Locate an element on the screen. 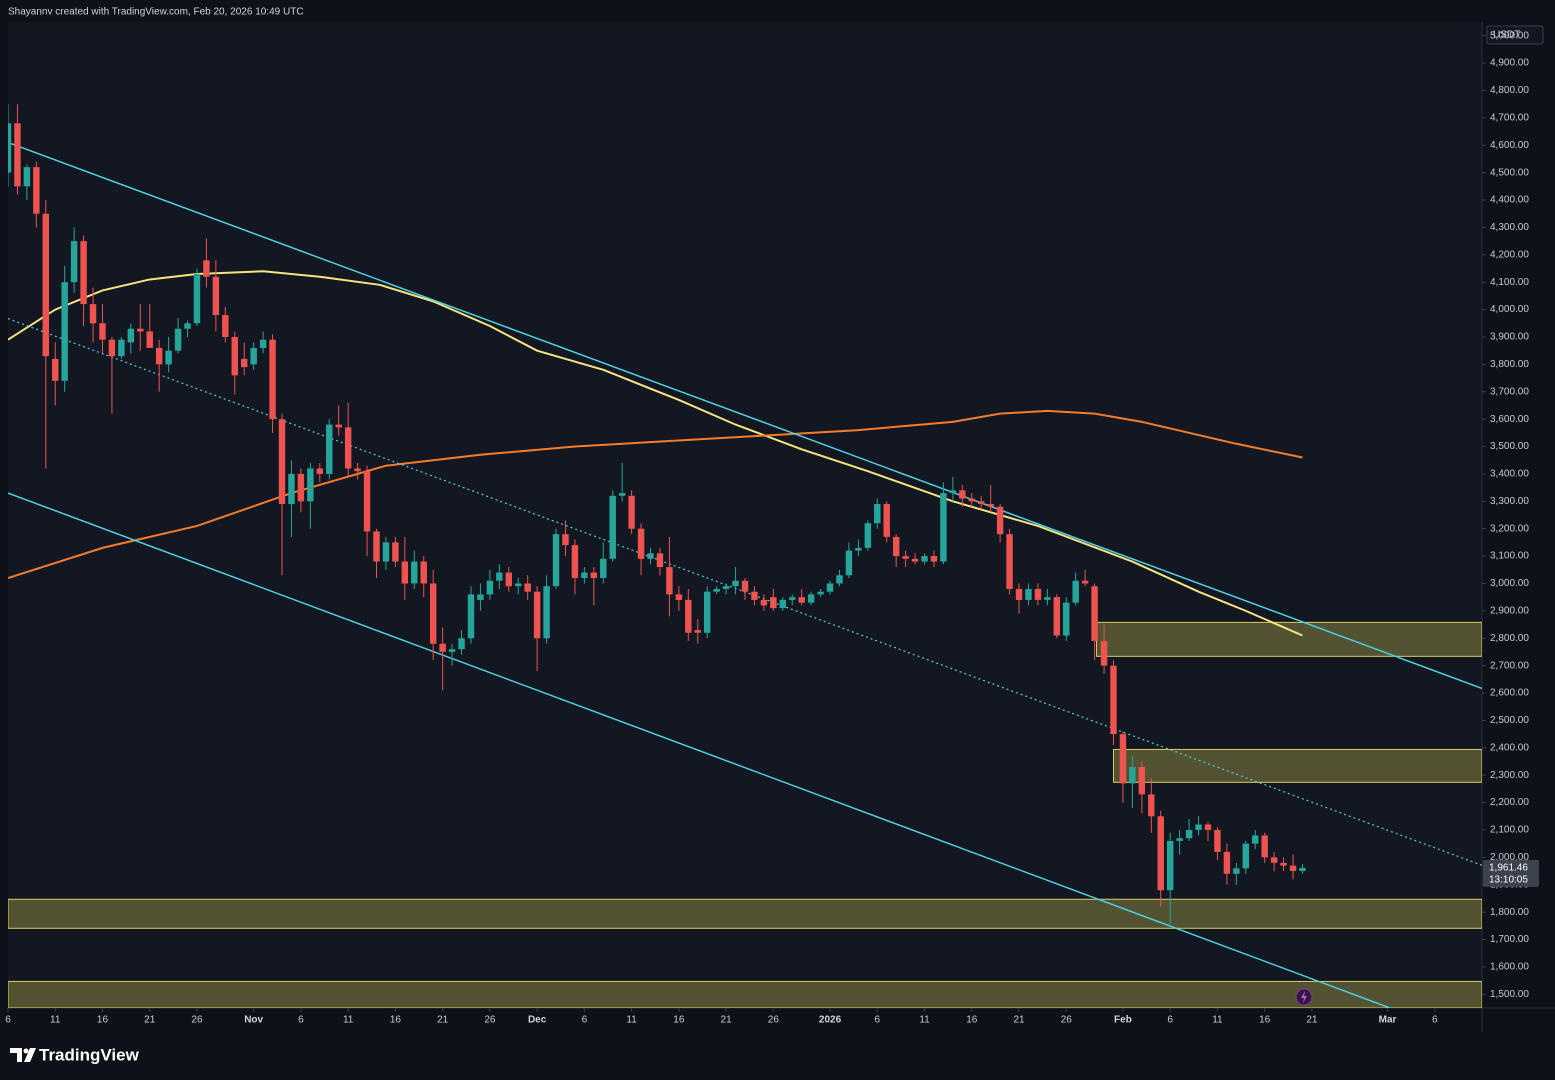 Image resolution: width=1555 pixels, height=1080 pixels. y-tick-label: 2,300.00 is located at coordinates (1509, 775).